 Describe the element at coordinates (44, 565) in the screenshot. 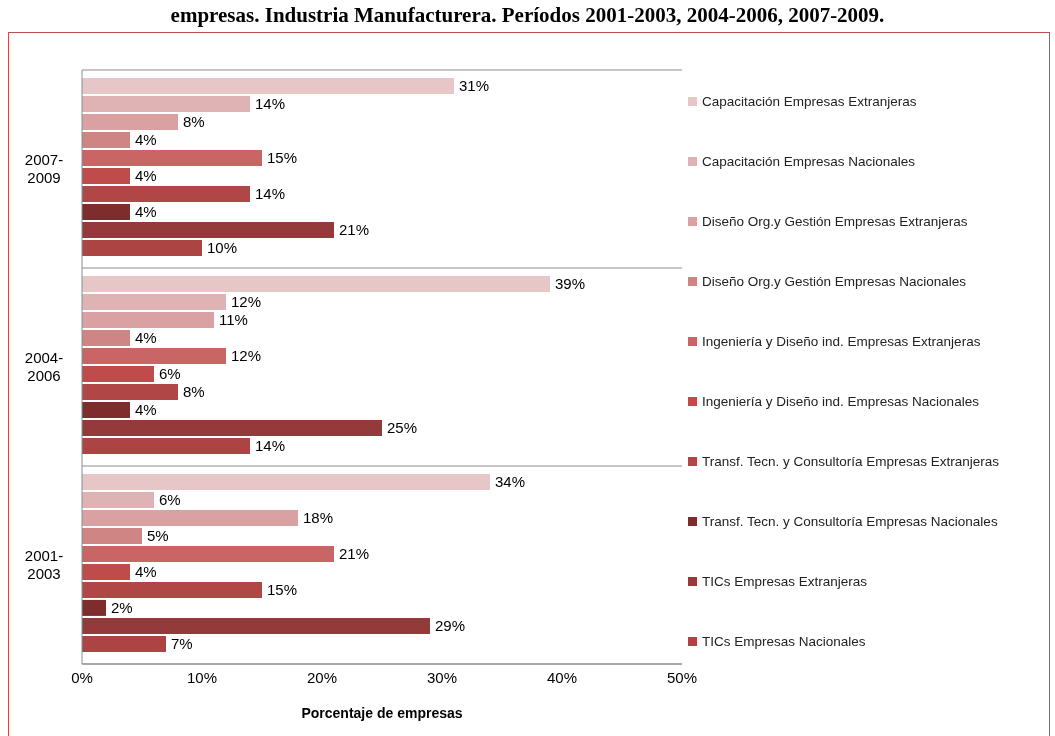

I see `y-tick-label: 2001-2003` at that location.